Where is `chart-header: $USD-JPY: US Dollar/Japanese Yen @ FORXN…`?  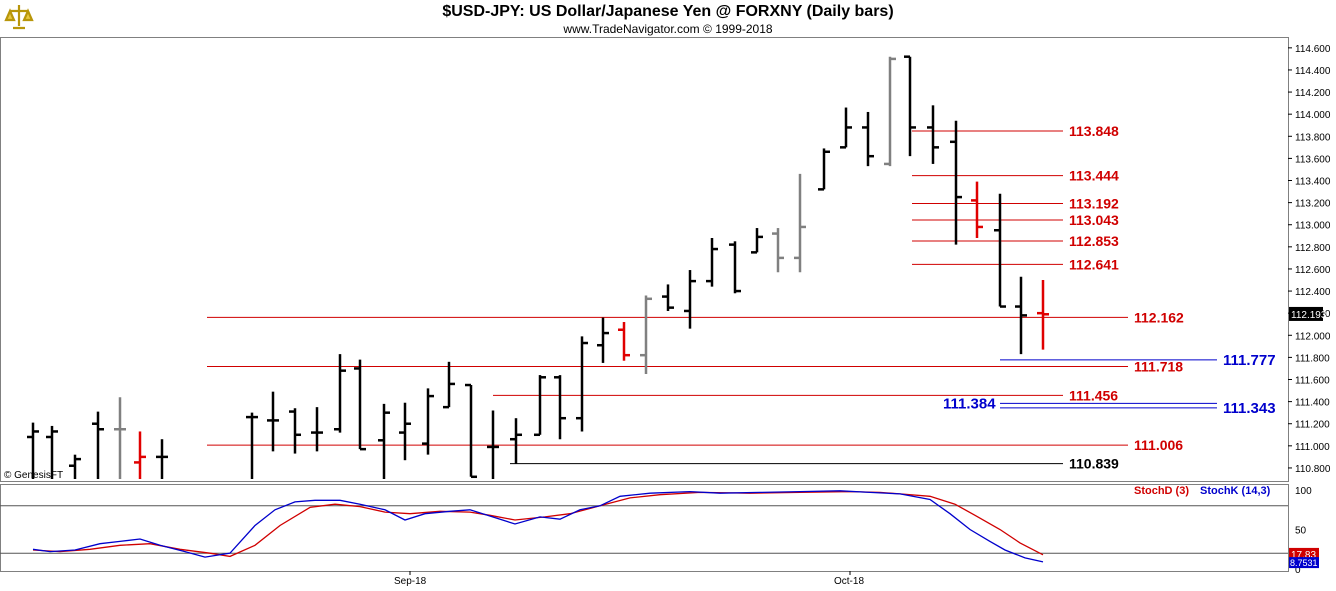 chart-header: $USD-JPY: US Dollar/Japanese Yen @ FORXN… is located at coordinates (668, 18).